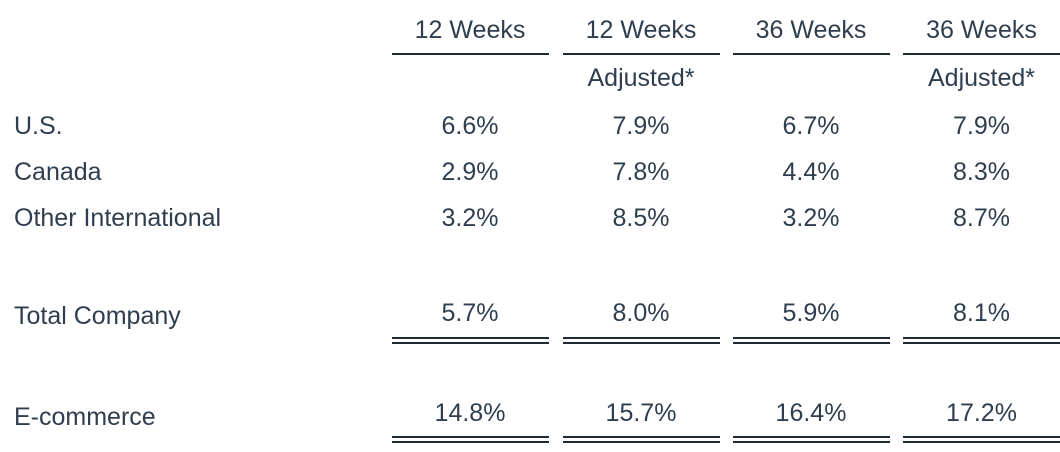  I want to click on header-12-weeks: 12 Weeks, so click(470, 30).